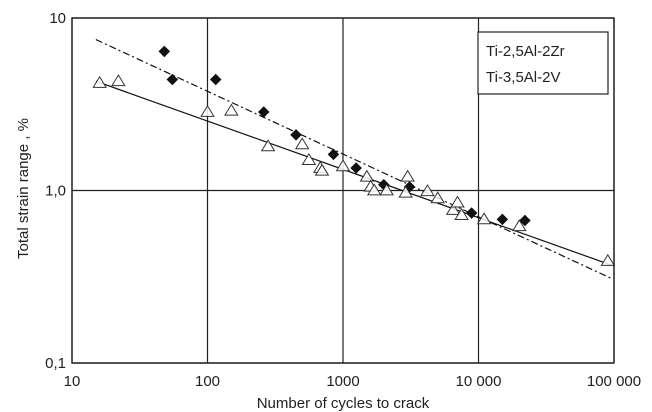 This screenshot has height=412, width=652. I want to click on legend-entry: Ti-3,5Al-2V, so click(523, 77).